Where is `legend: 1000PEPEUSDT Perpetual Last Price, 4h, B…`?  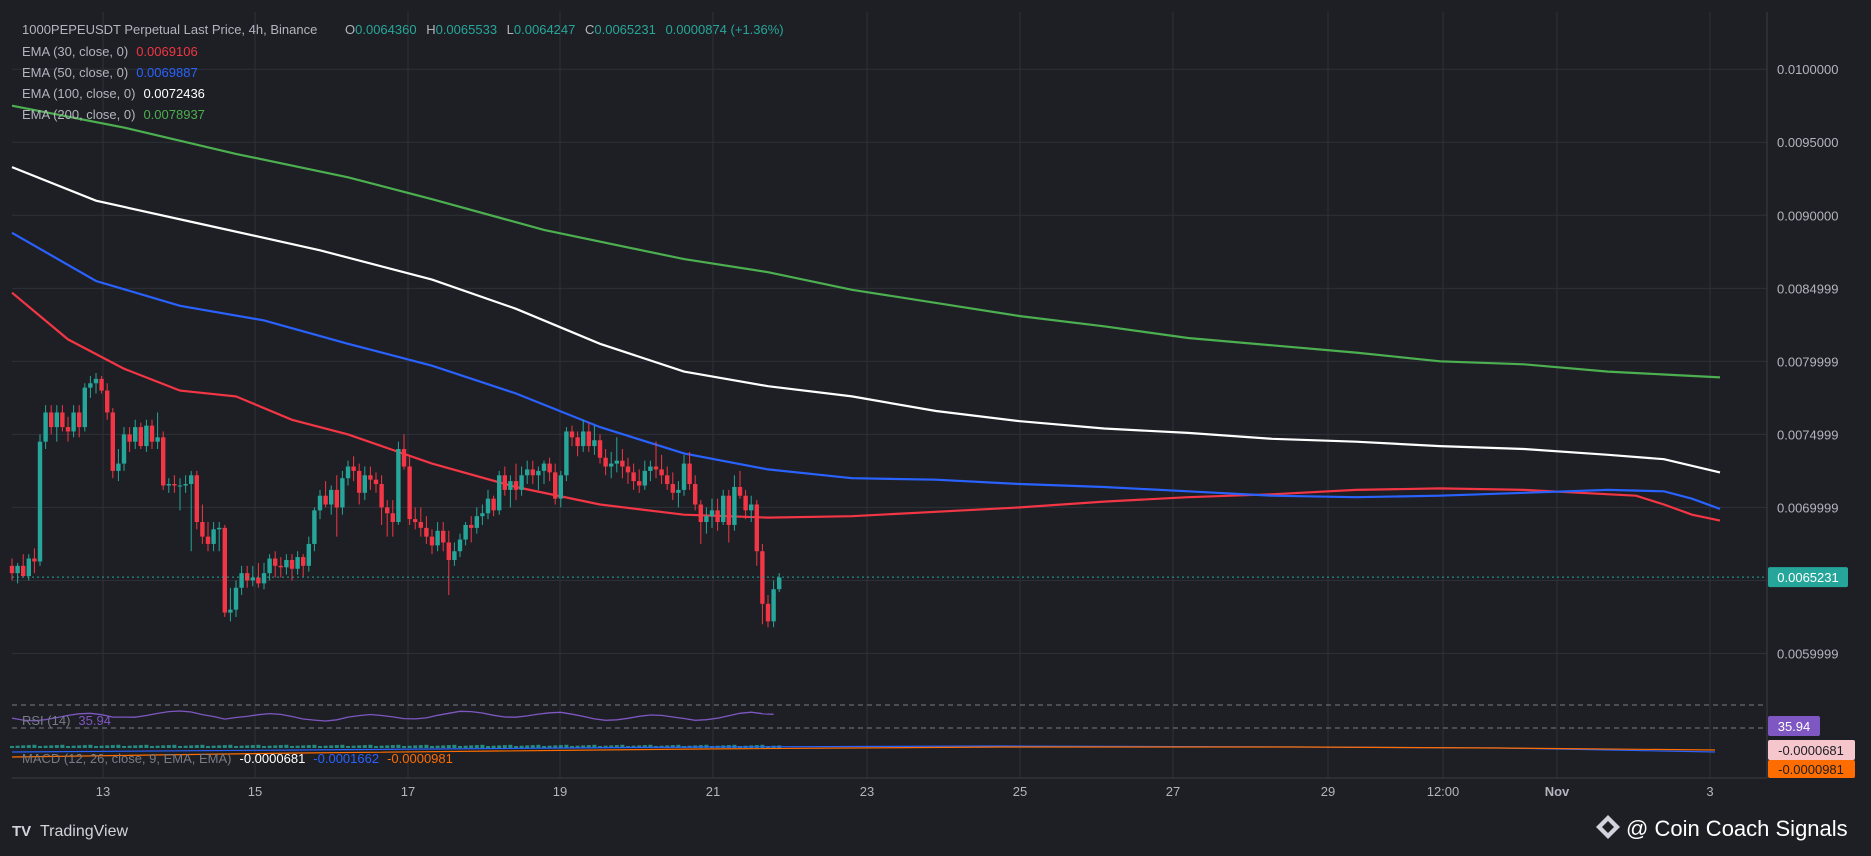
legend: 1000PEPEUSDT Perpetual Last Price, 4h, B… is located at coordinates (403, 72).